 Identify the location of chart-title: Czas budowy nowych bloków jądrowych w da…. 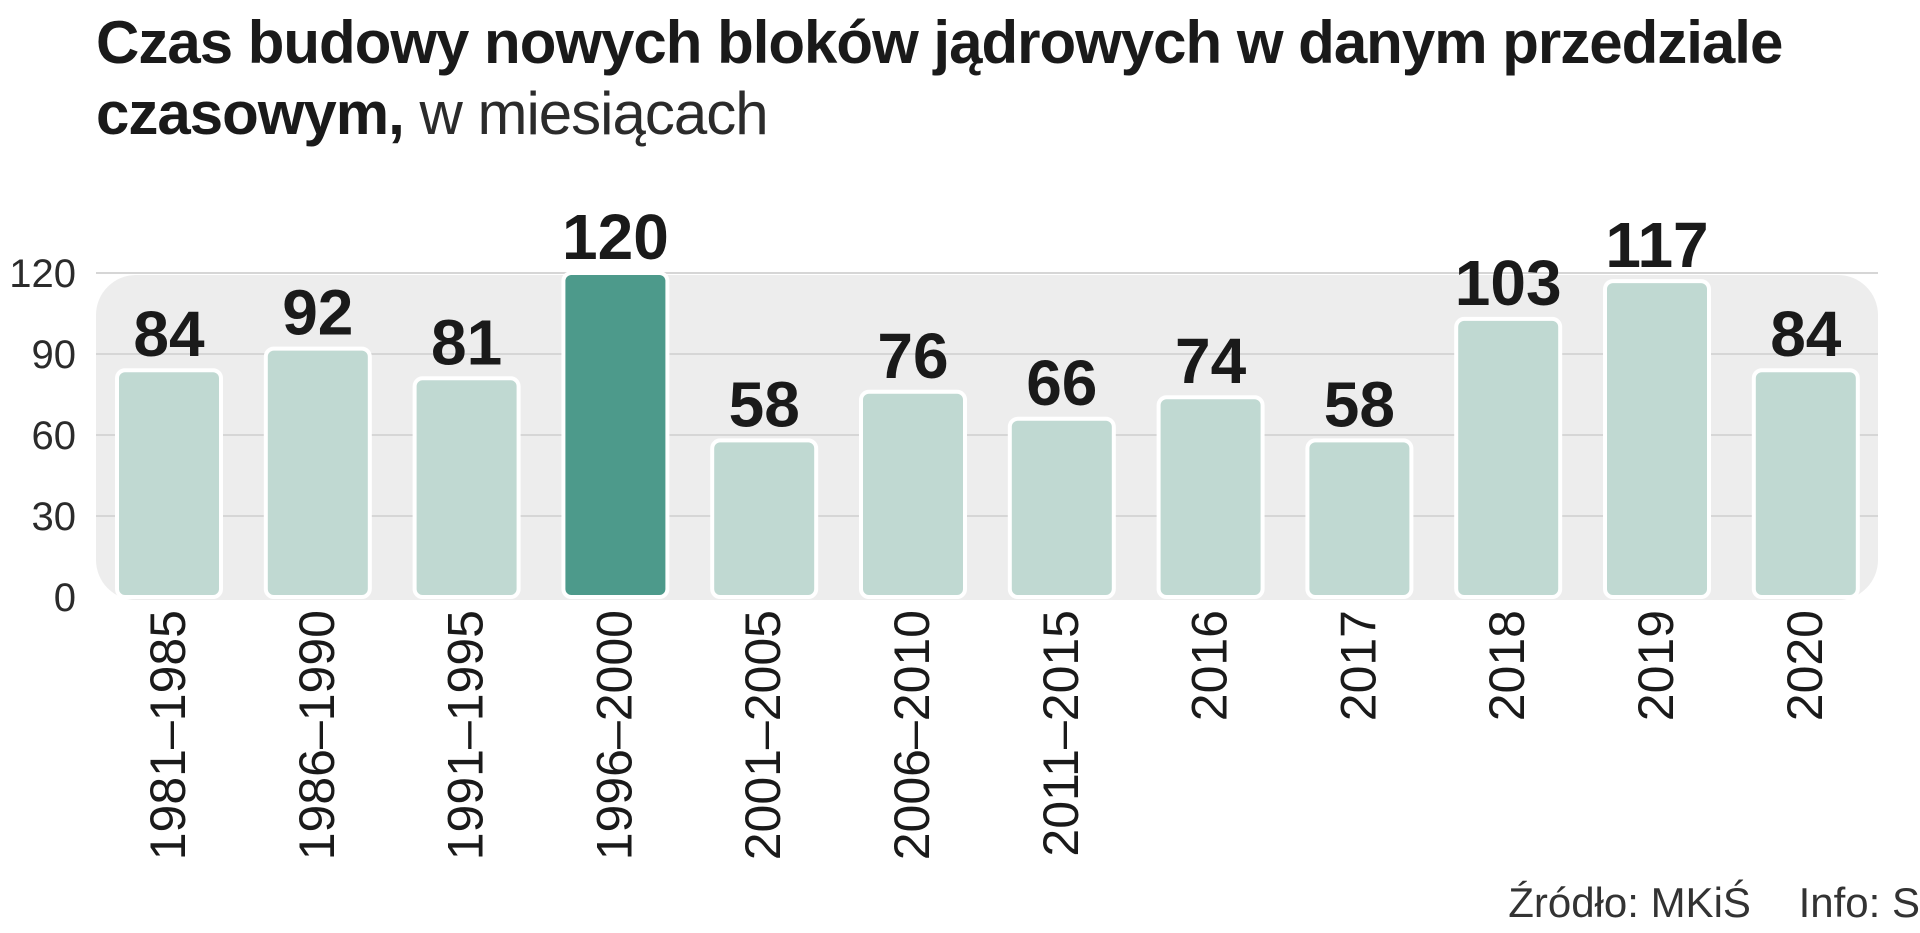
(1008, 79).